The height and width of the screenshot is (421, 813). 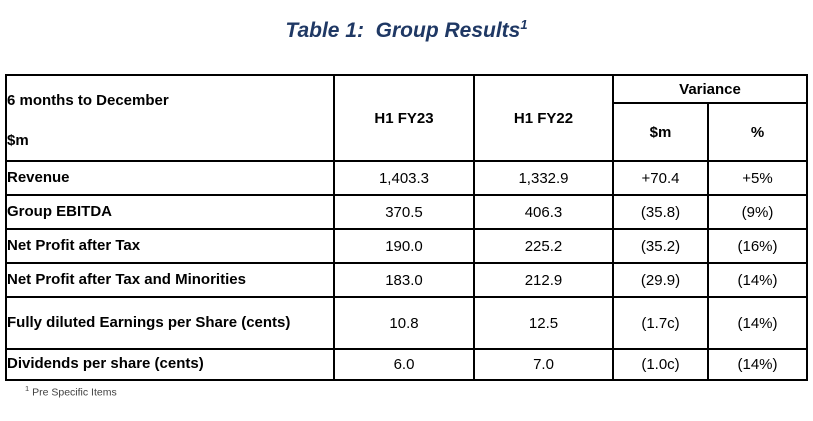 What do you see at coordinates (660, 132) in the screenshot?
I see `header-variance-m: $m` at bounding box center [660, 132].